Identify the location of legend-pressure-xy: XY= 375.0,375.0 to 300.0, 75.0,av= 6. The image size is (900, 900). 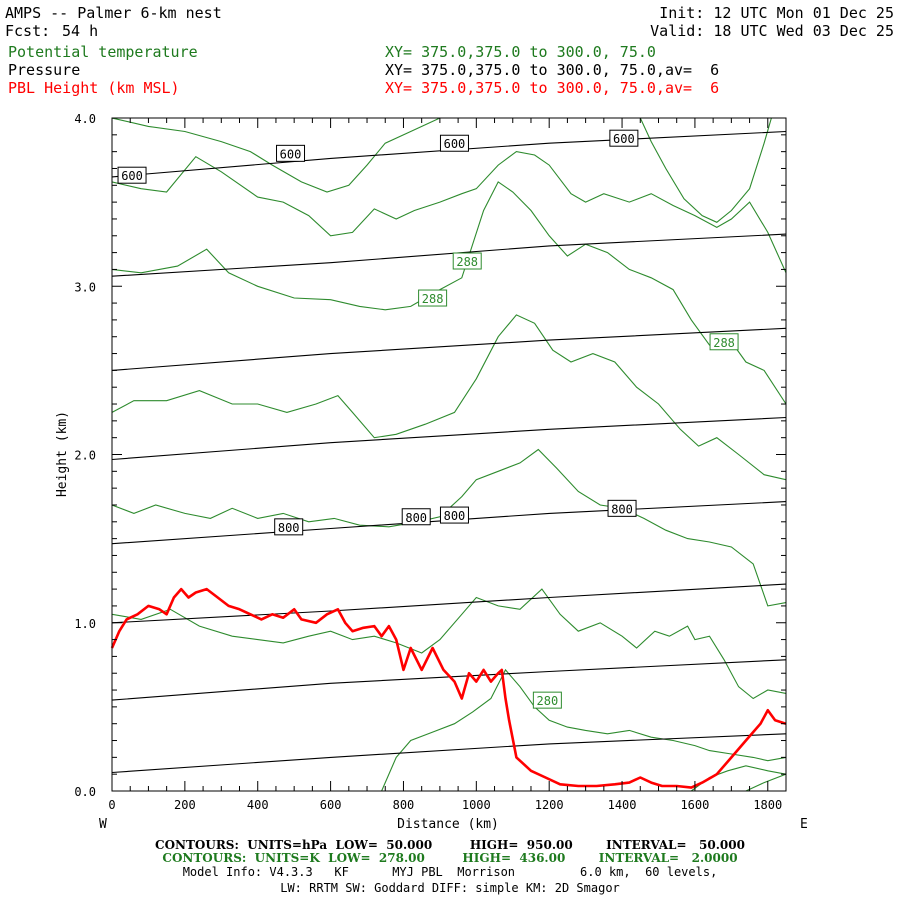
(552, 70).